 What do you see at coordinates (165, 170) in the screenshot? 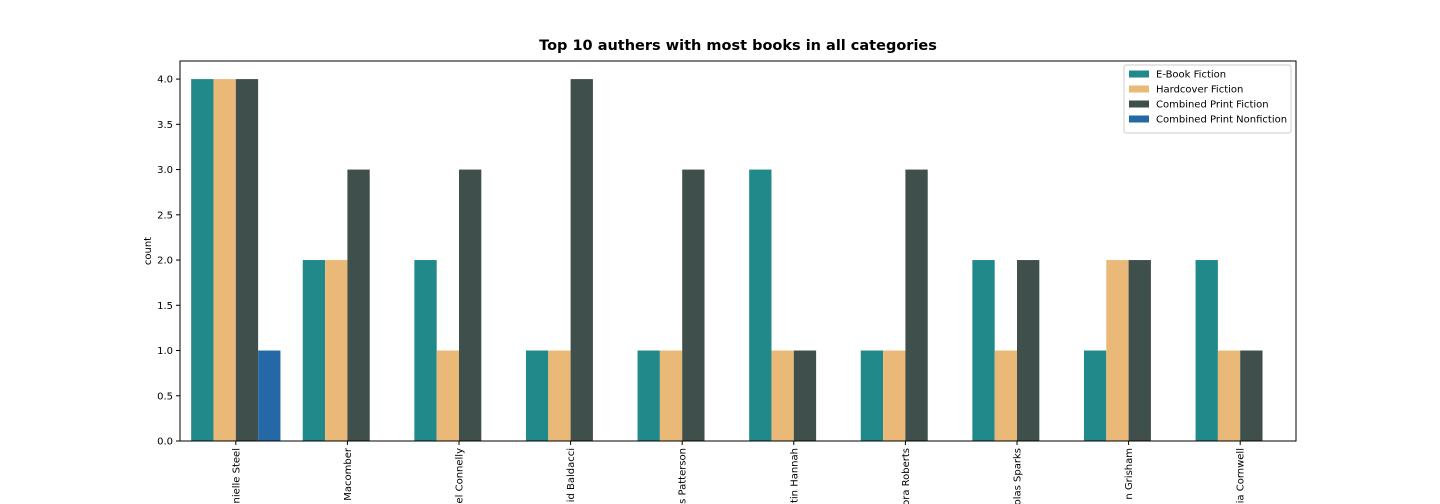
I see `y-tick-label: 3.0` at bounding box center [165, 170].